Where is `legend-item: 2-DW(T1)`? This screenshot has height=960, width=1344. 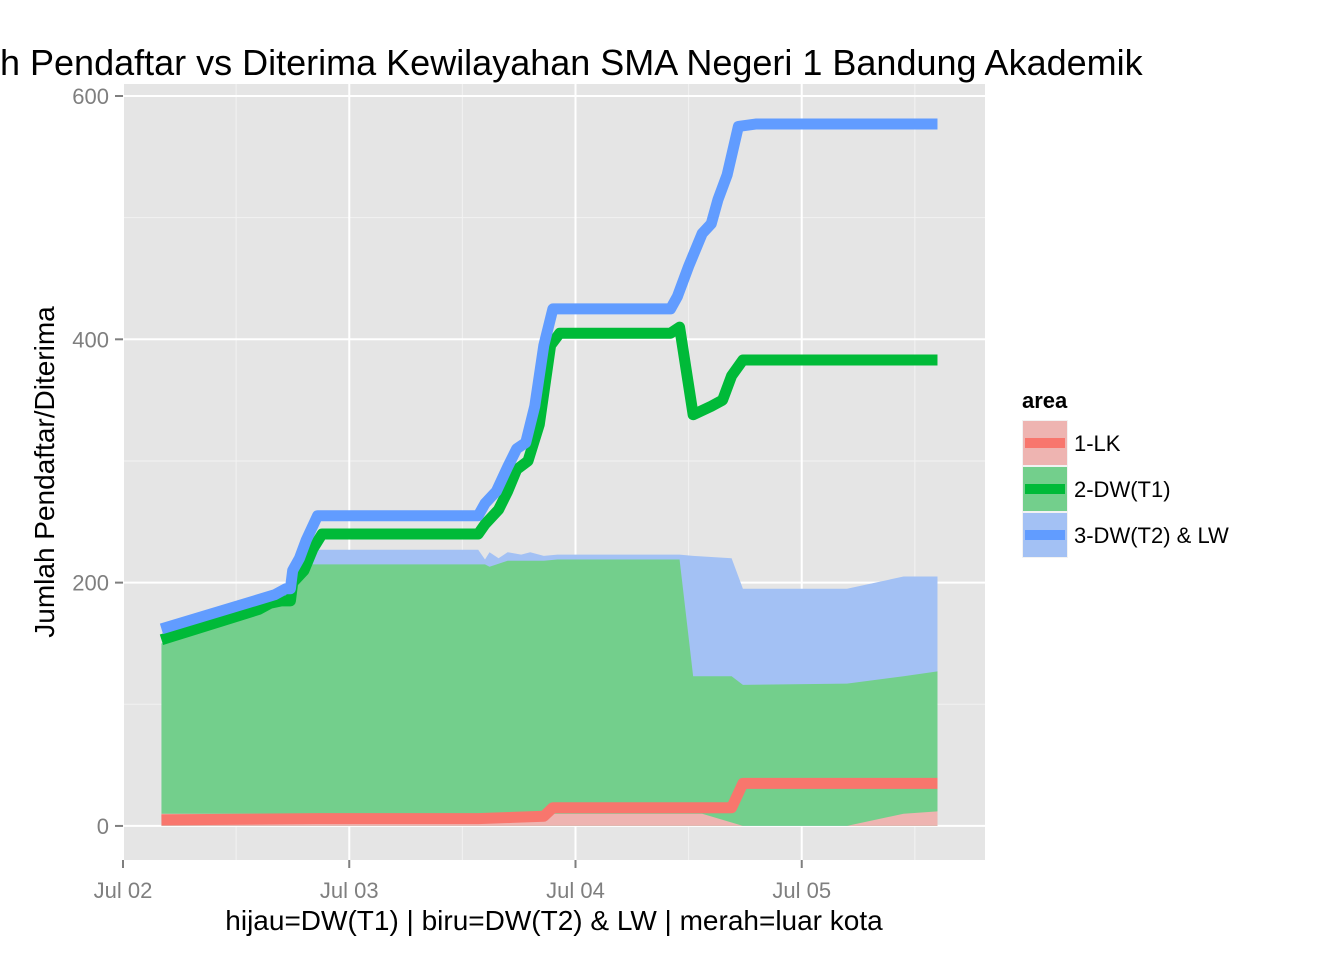 legend-item: 2-DW(T1) is located at coordinates (1096, 489).